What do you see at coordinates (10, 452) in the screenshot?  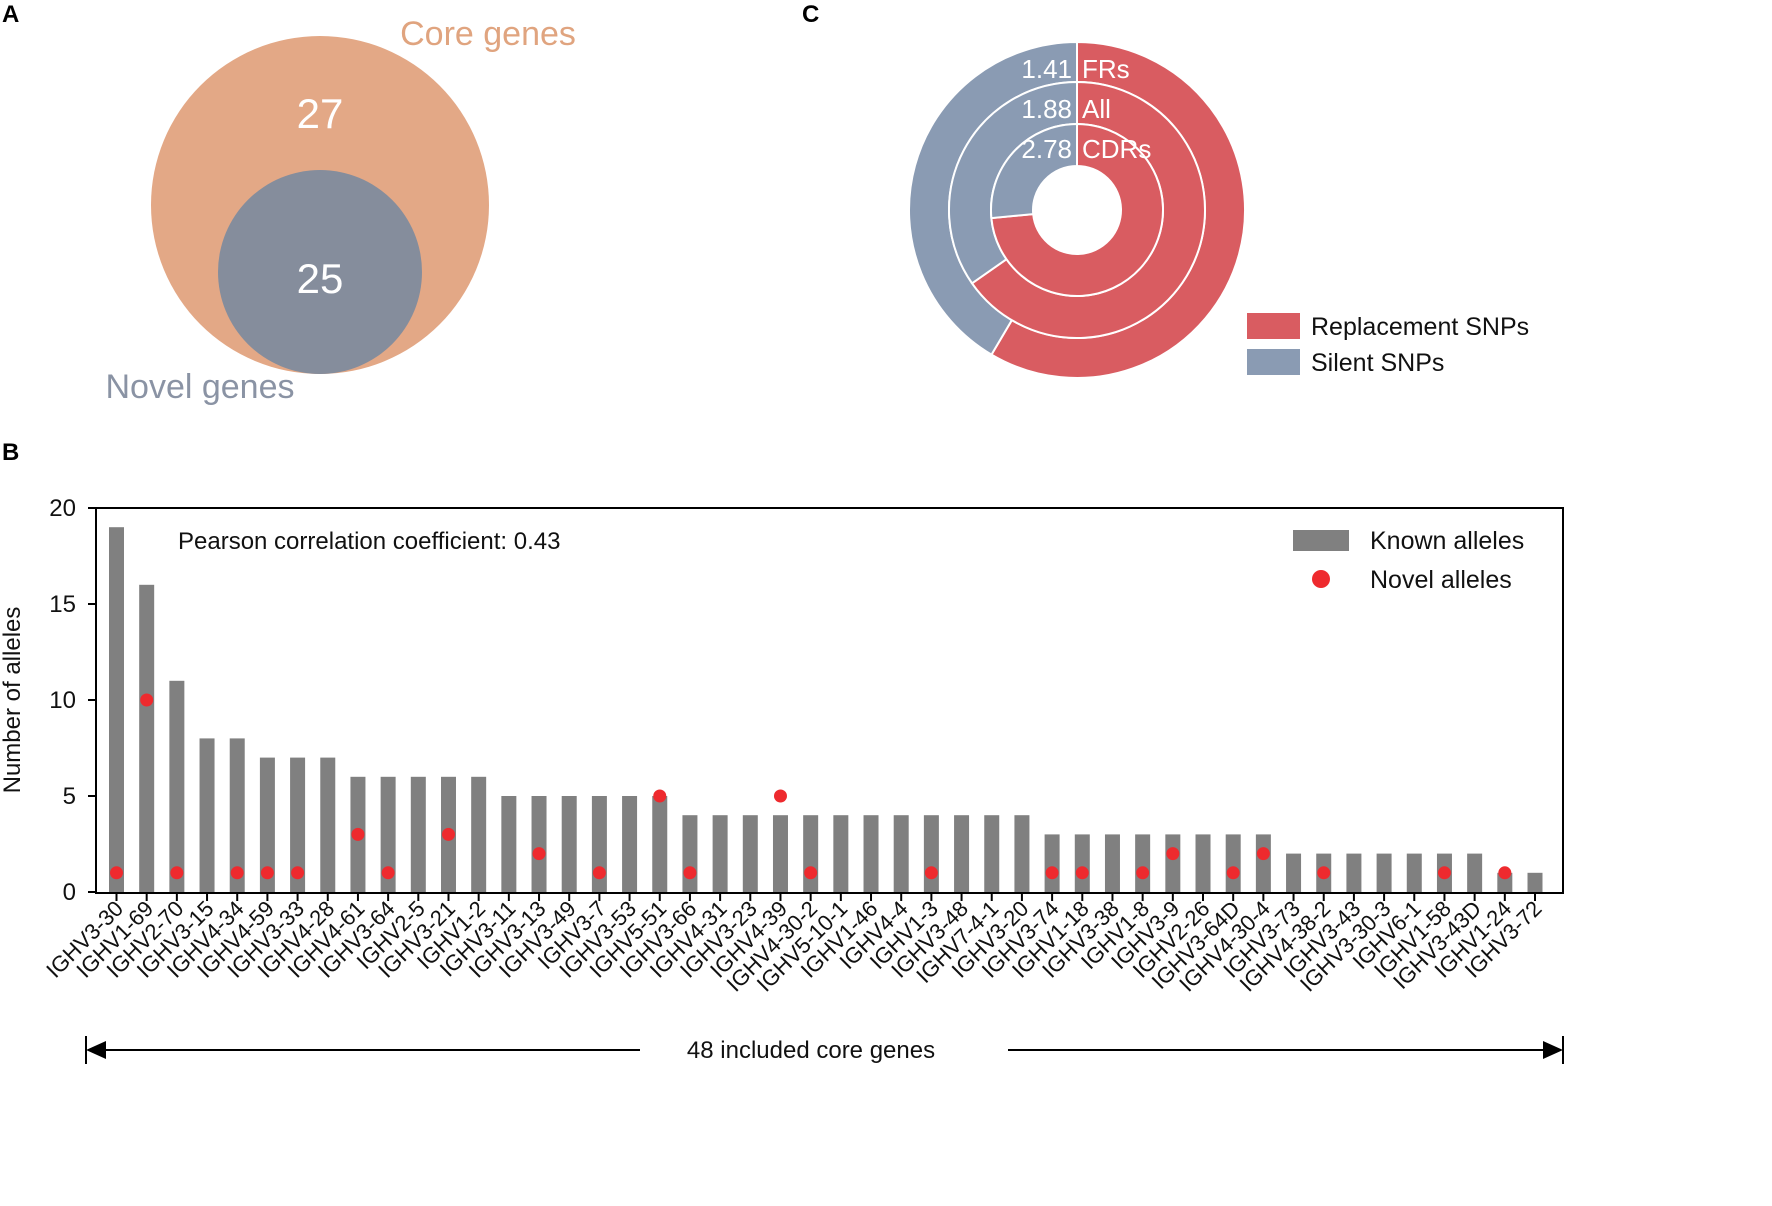 I see `panel-label-b: B` at bounding box center [10, 452].